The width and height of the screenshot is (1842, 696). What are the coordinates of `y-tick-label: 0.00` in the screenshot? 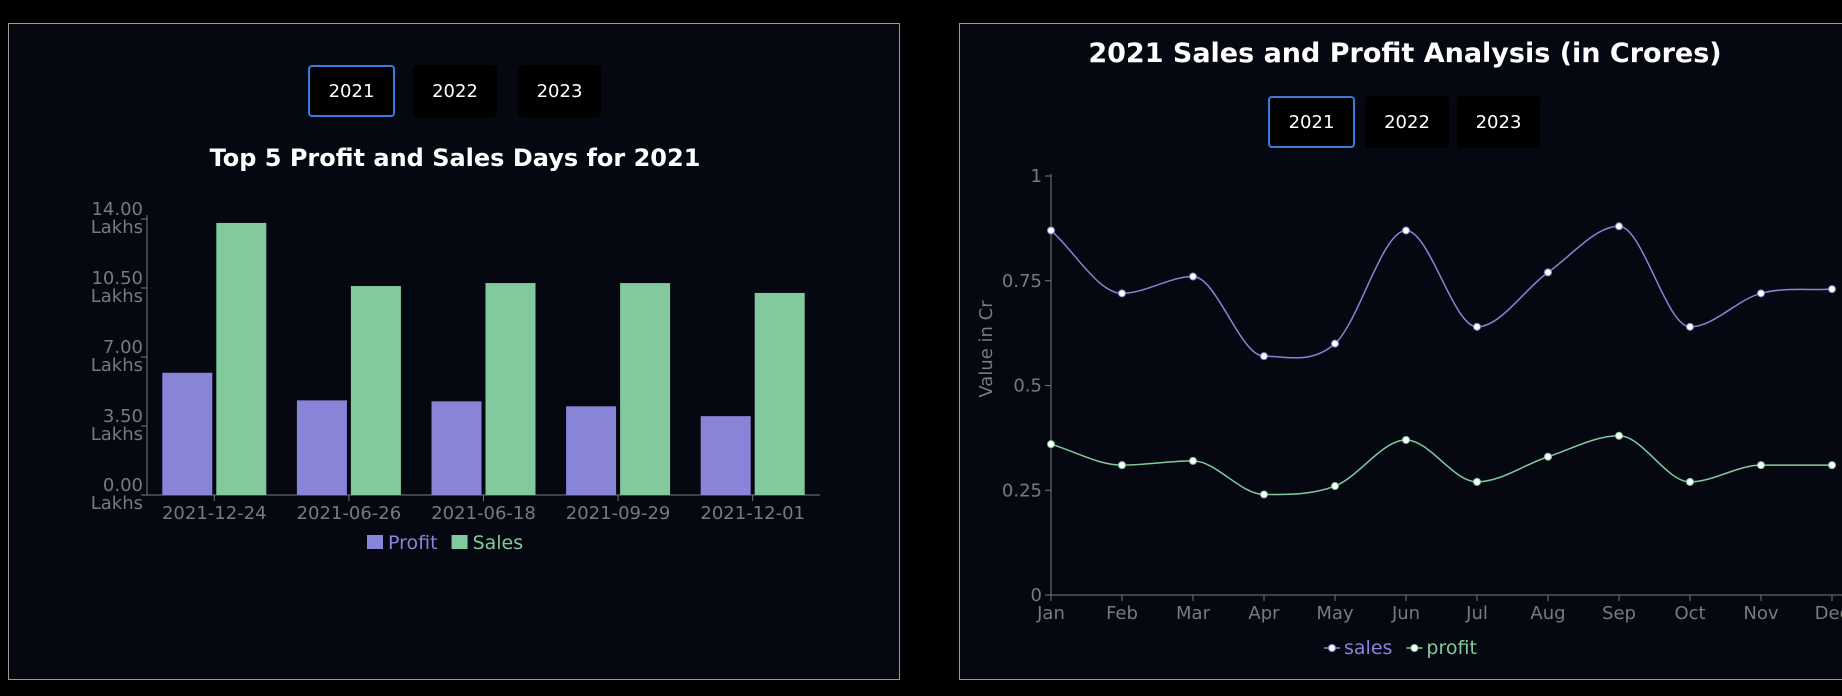 It's located at (123, 485).